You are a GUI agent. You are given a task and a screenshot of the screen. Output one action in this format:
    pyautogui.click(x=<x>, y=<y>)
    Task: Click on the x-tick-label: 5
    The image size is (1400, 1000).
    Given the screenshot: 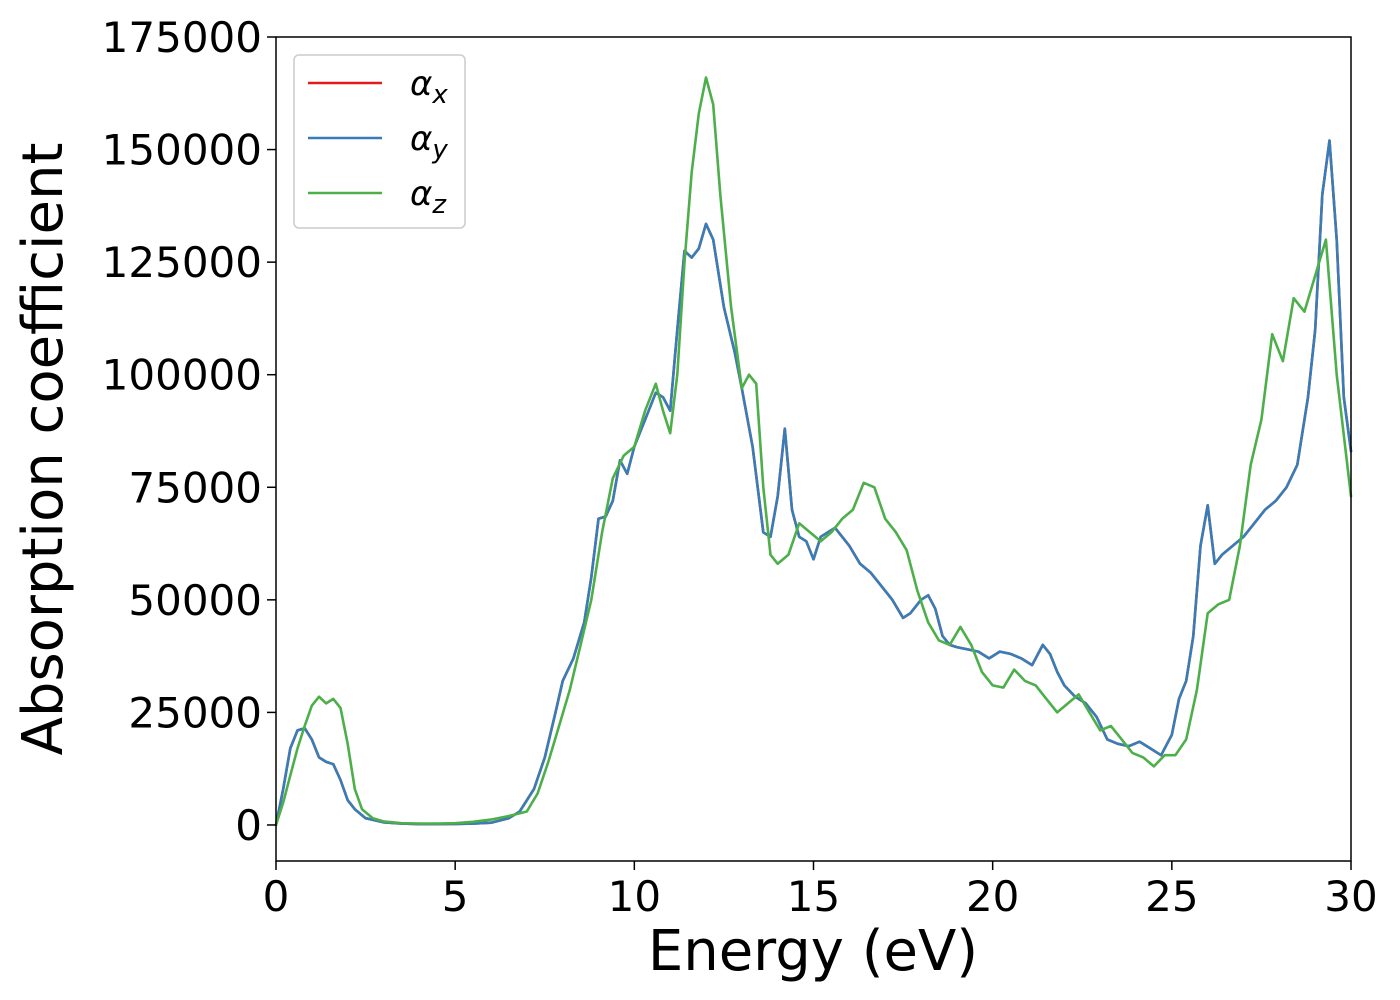 What is the action you would take?
    pyautogui.click(x=455, y=896)
    